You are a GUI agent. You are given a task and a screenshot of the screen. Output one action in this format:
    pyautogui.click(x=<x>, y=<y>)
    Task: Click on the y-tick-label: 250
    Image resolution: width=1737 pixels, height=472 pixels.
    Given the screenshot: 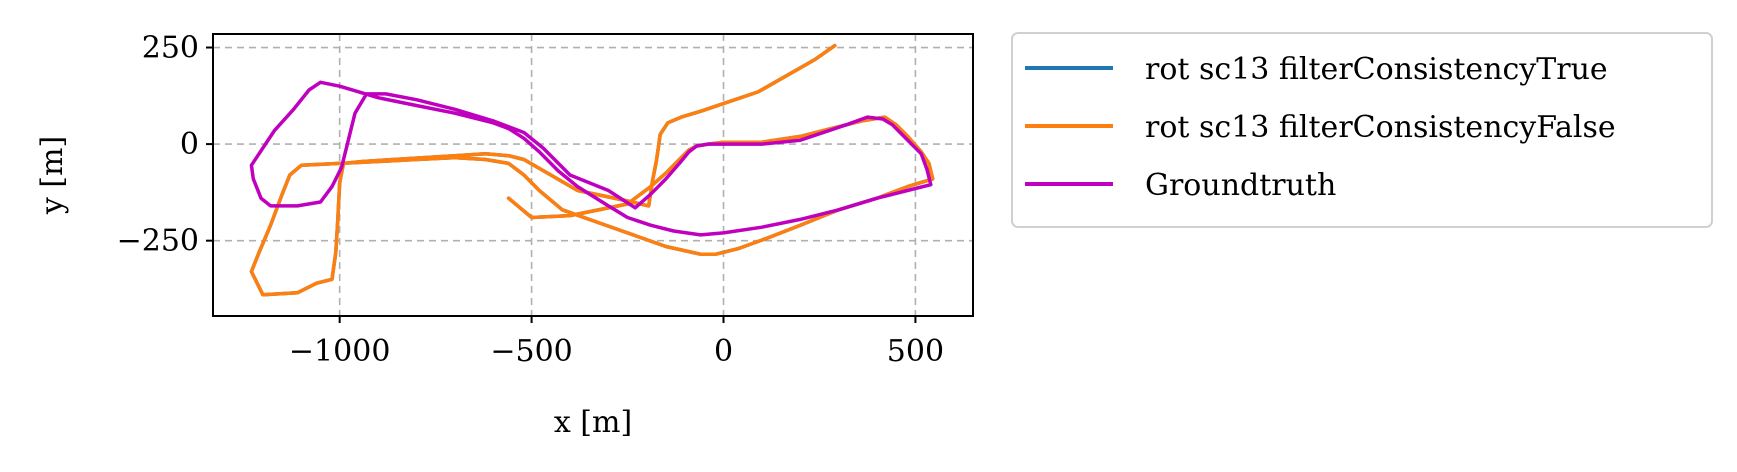 What is the action you would take?
    pyautogui.click(x=170, y=48)
    